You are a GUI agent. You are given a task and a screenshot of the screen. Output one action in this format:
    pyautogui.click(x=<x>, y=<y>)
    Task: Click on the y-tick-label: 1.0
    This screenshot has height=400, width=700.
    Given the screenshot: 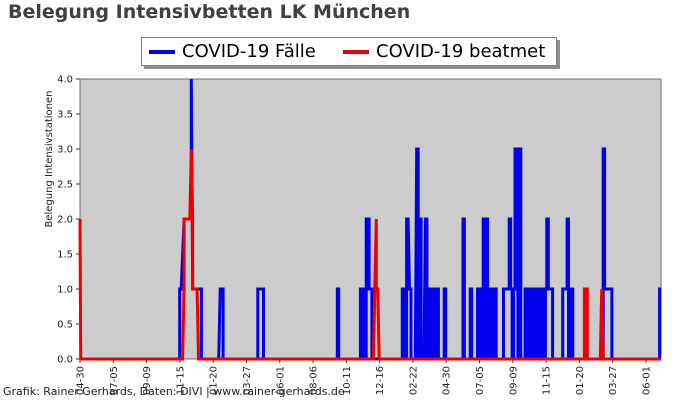 What is the action you would take?
    pyautogui.click(x=65, y=290)
    